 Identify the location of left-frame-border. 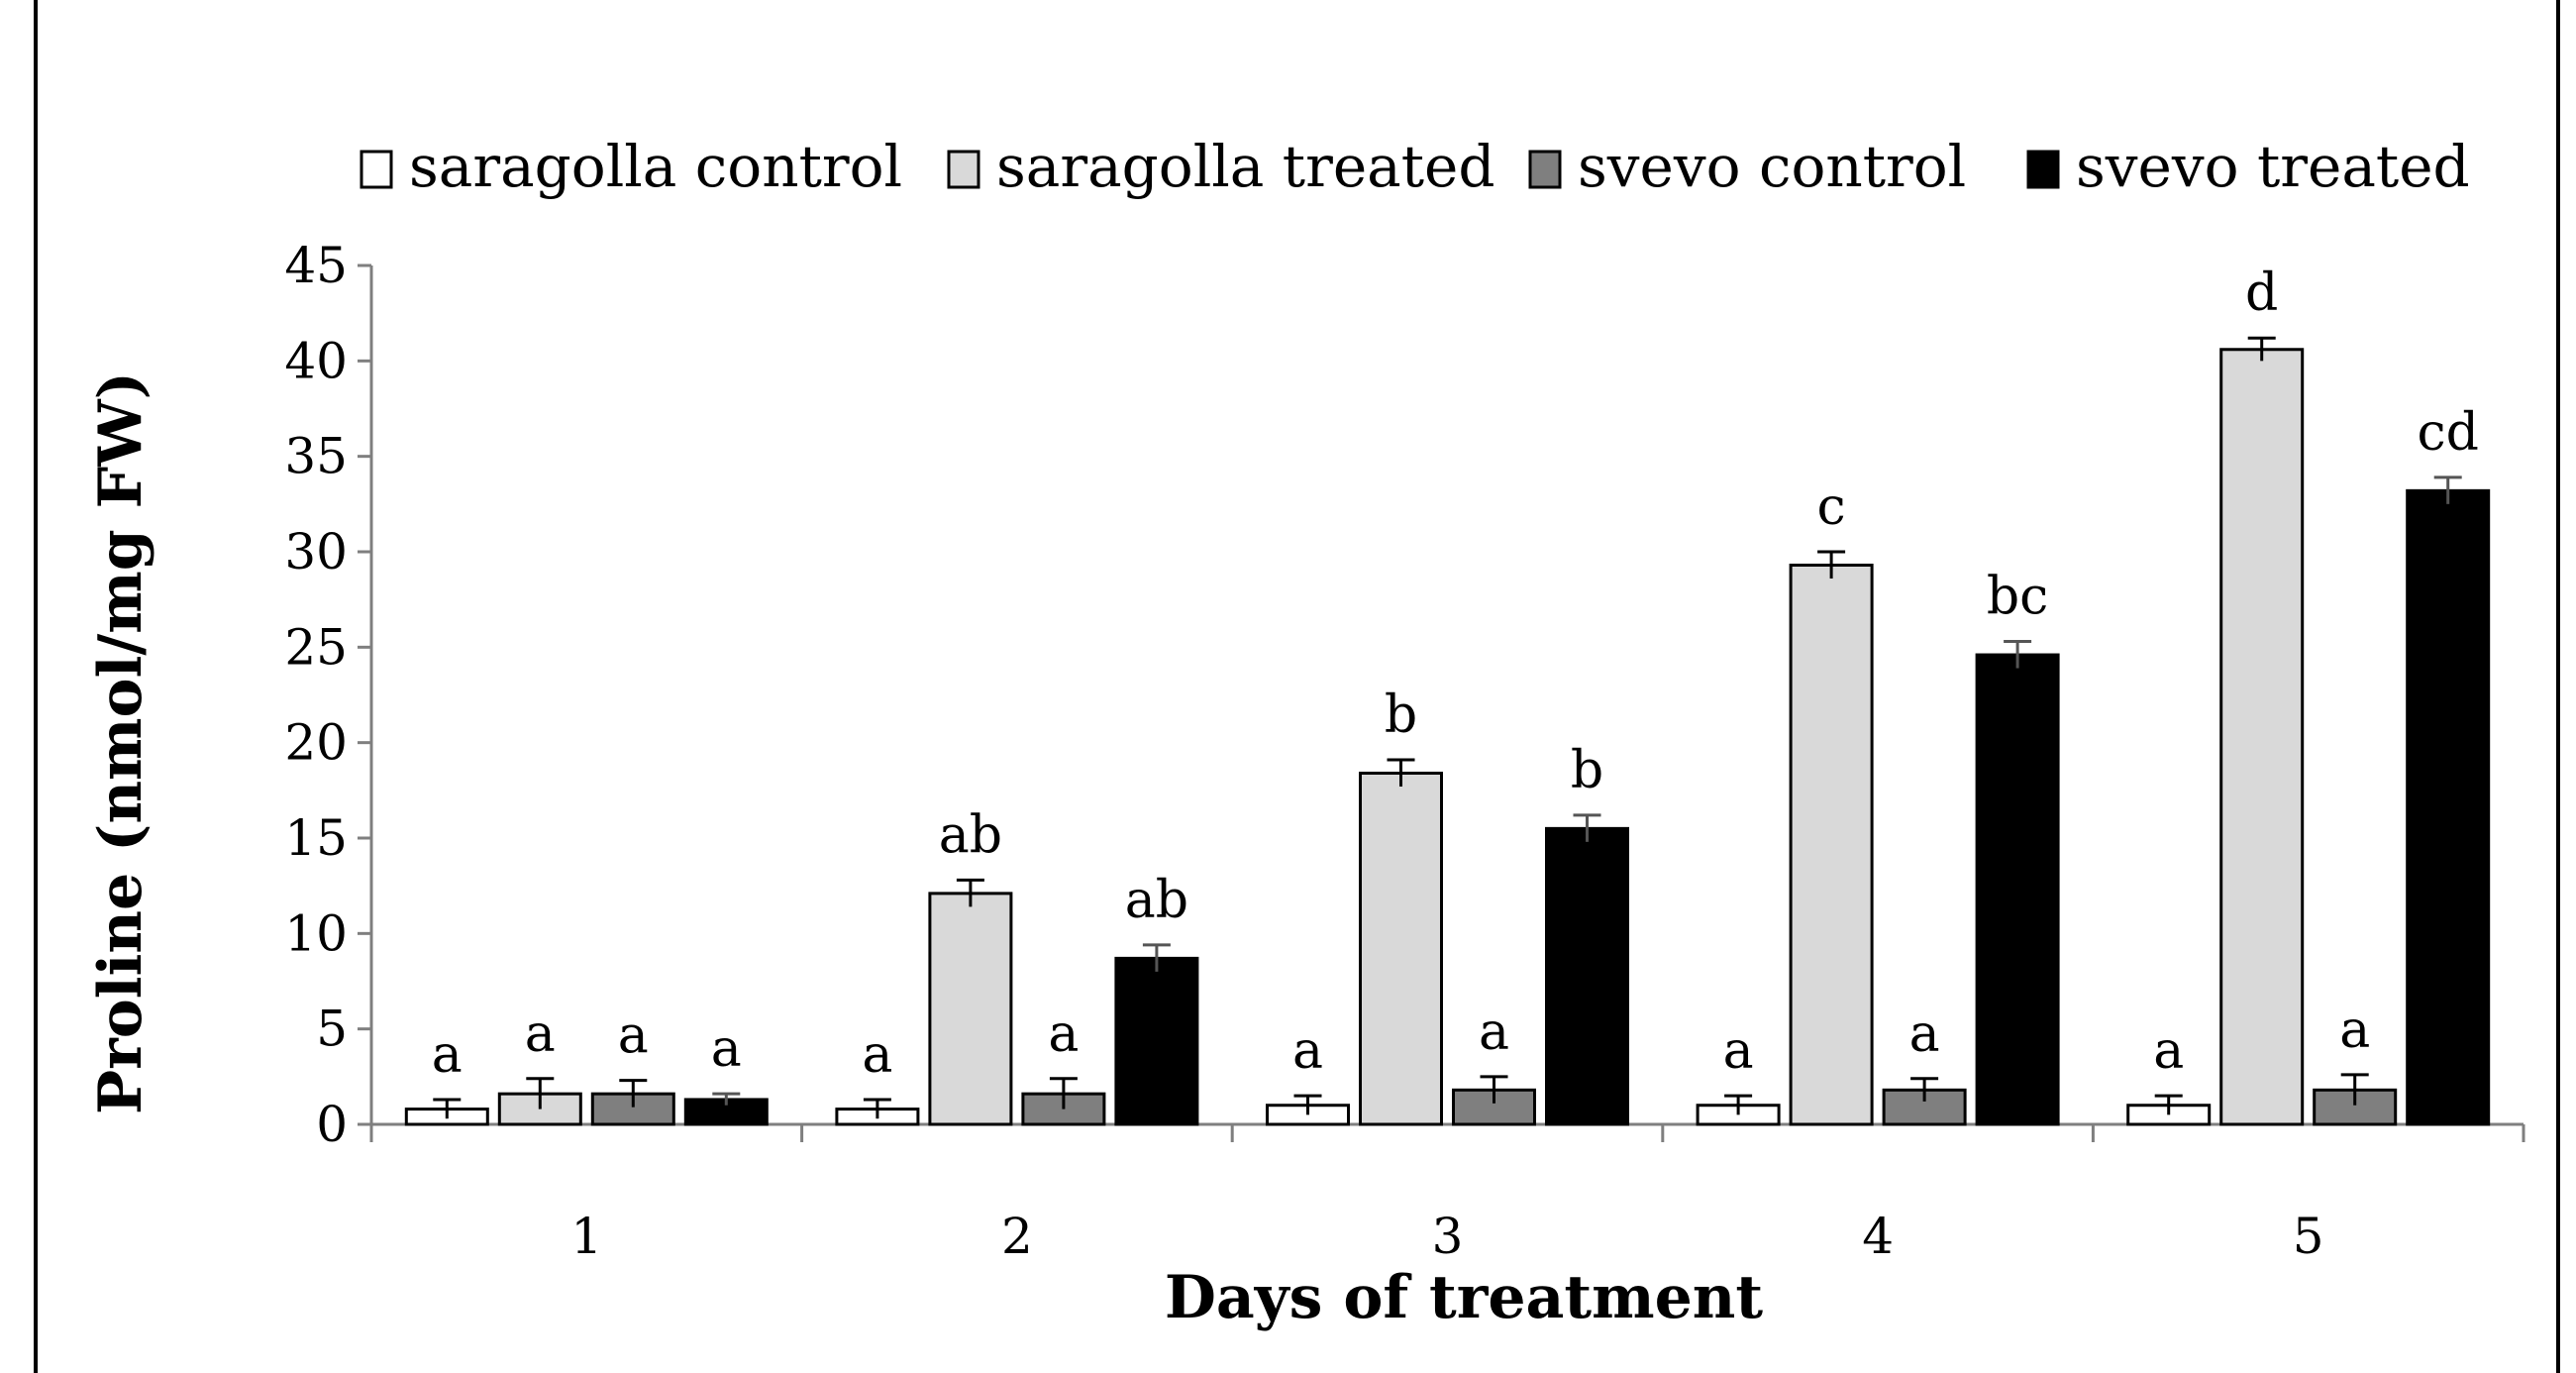
(36, 686).